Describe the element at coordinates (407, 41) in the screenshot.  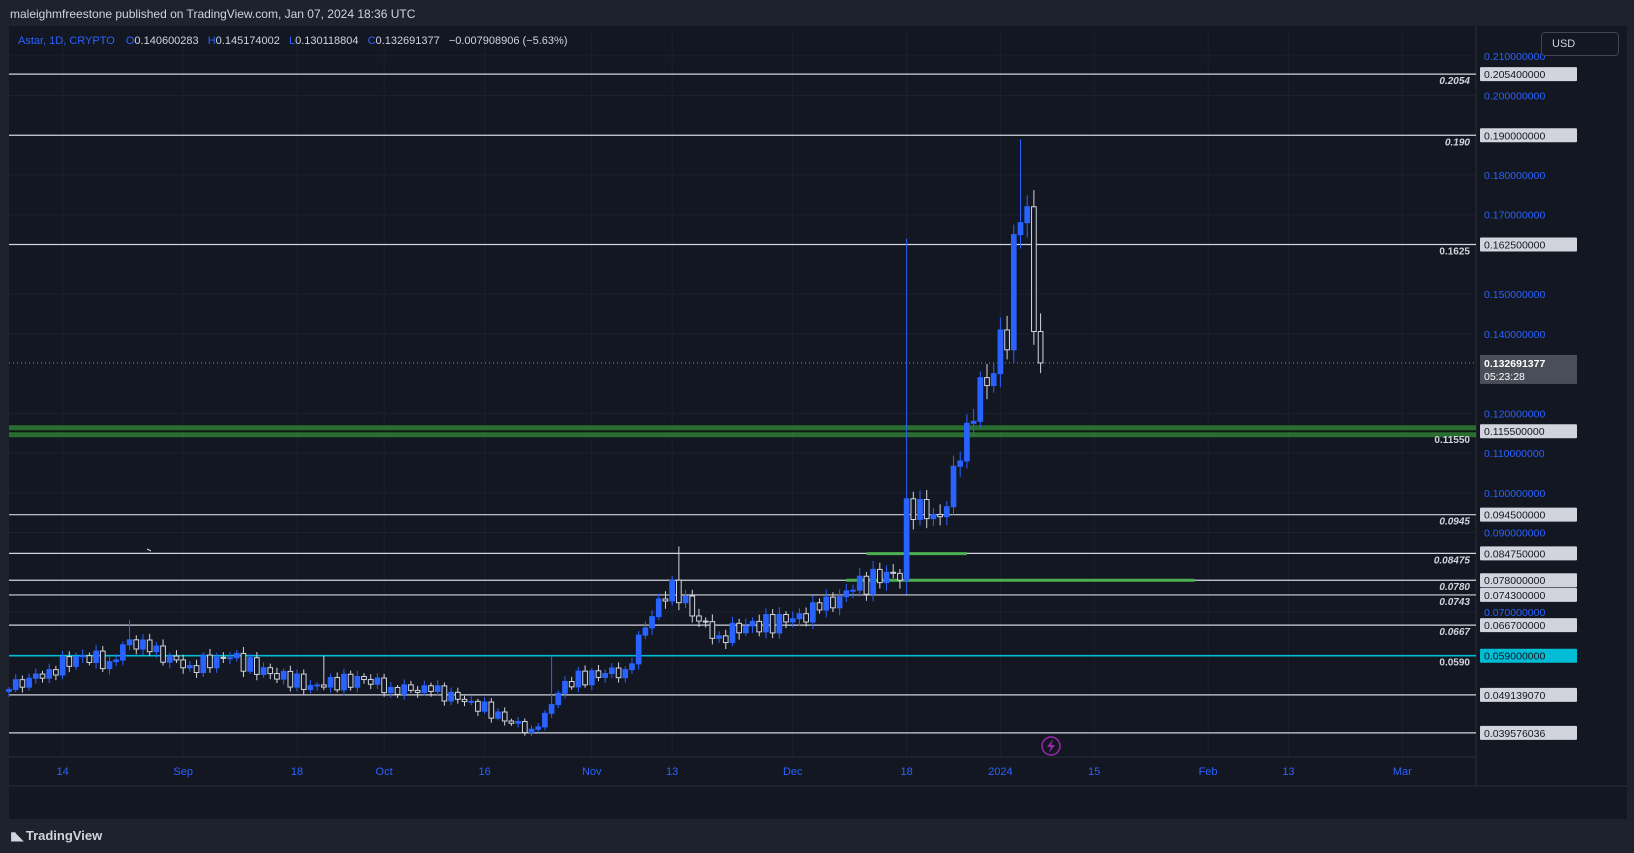
I see `close-value: 0.132691377` at that location.